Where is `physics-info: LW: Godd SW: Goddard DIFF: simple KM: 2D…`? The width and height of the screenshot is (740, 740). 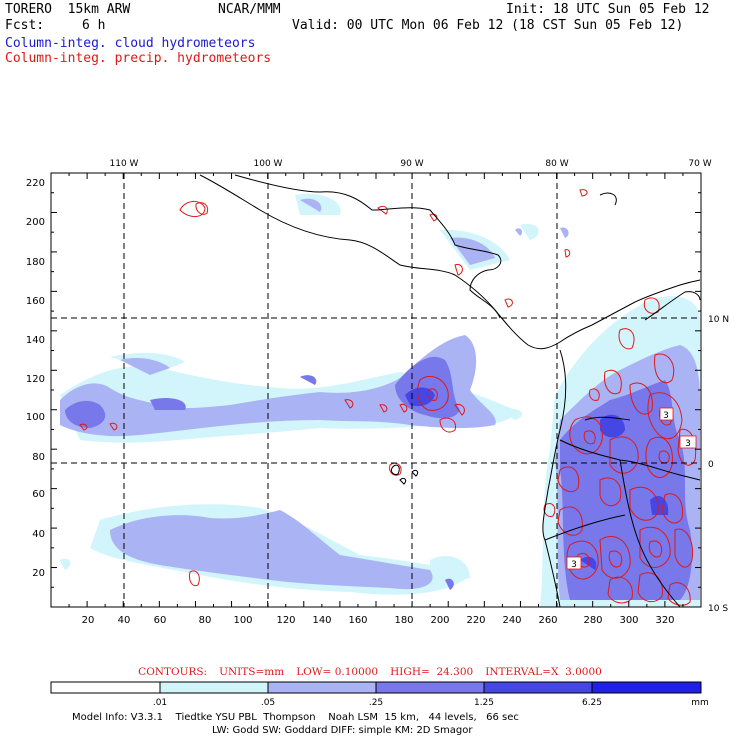 physics-info: LW: Godd SW: Goddard DIFF: simple KM: 2D… is located at coordinates (342, 730).